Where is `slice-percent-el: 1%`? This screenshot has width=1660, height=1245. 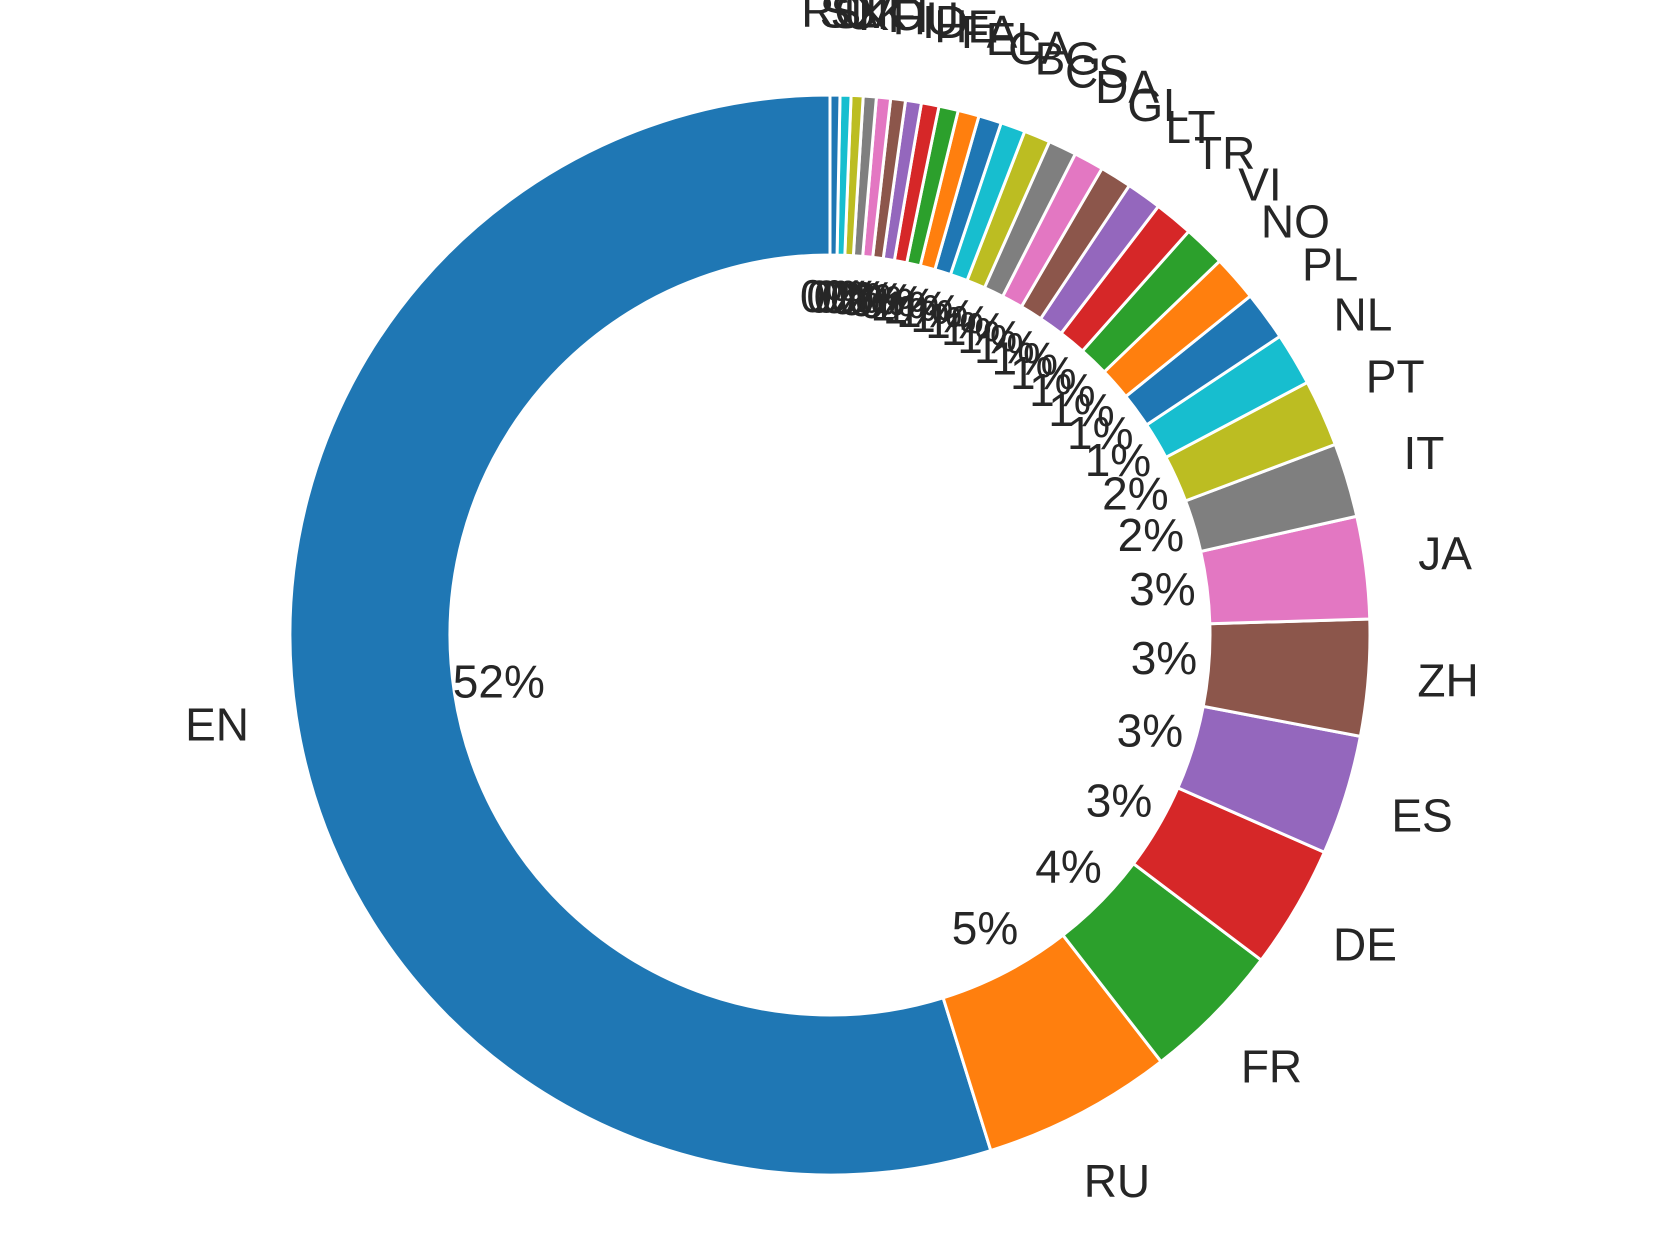 slice-percent-el: 1% is located at coordinates (929, 311).